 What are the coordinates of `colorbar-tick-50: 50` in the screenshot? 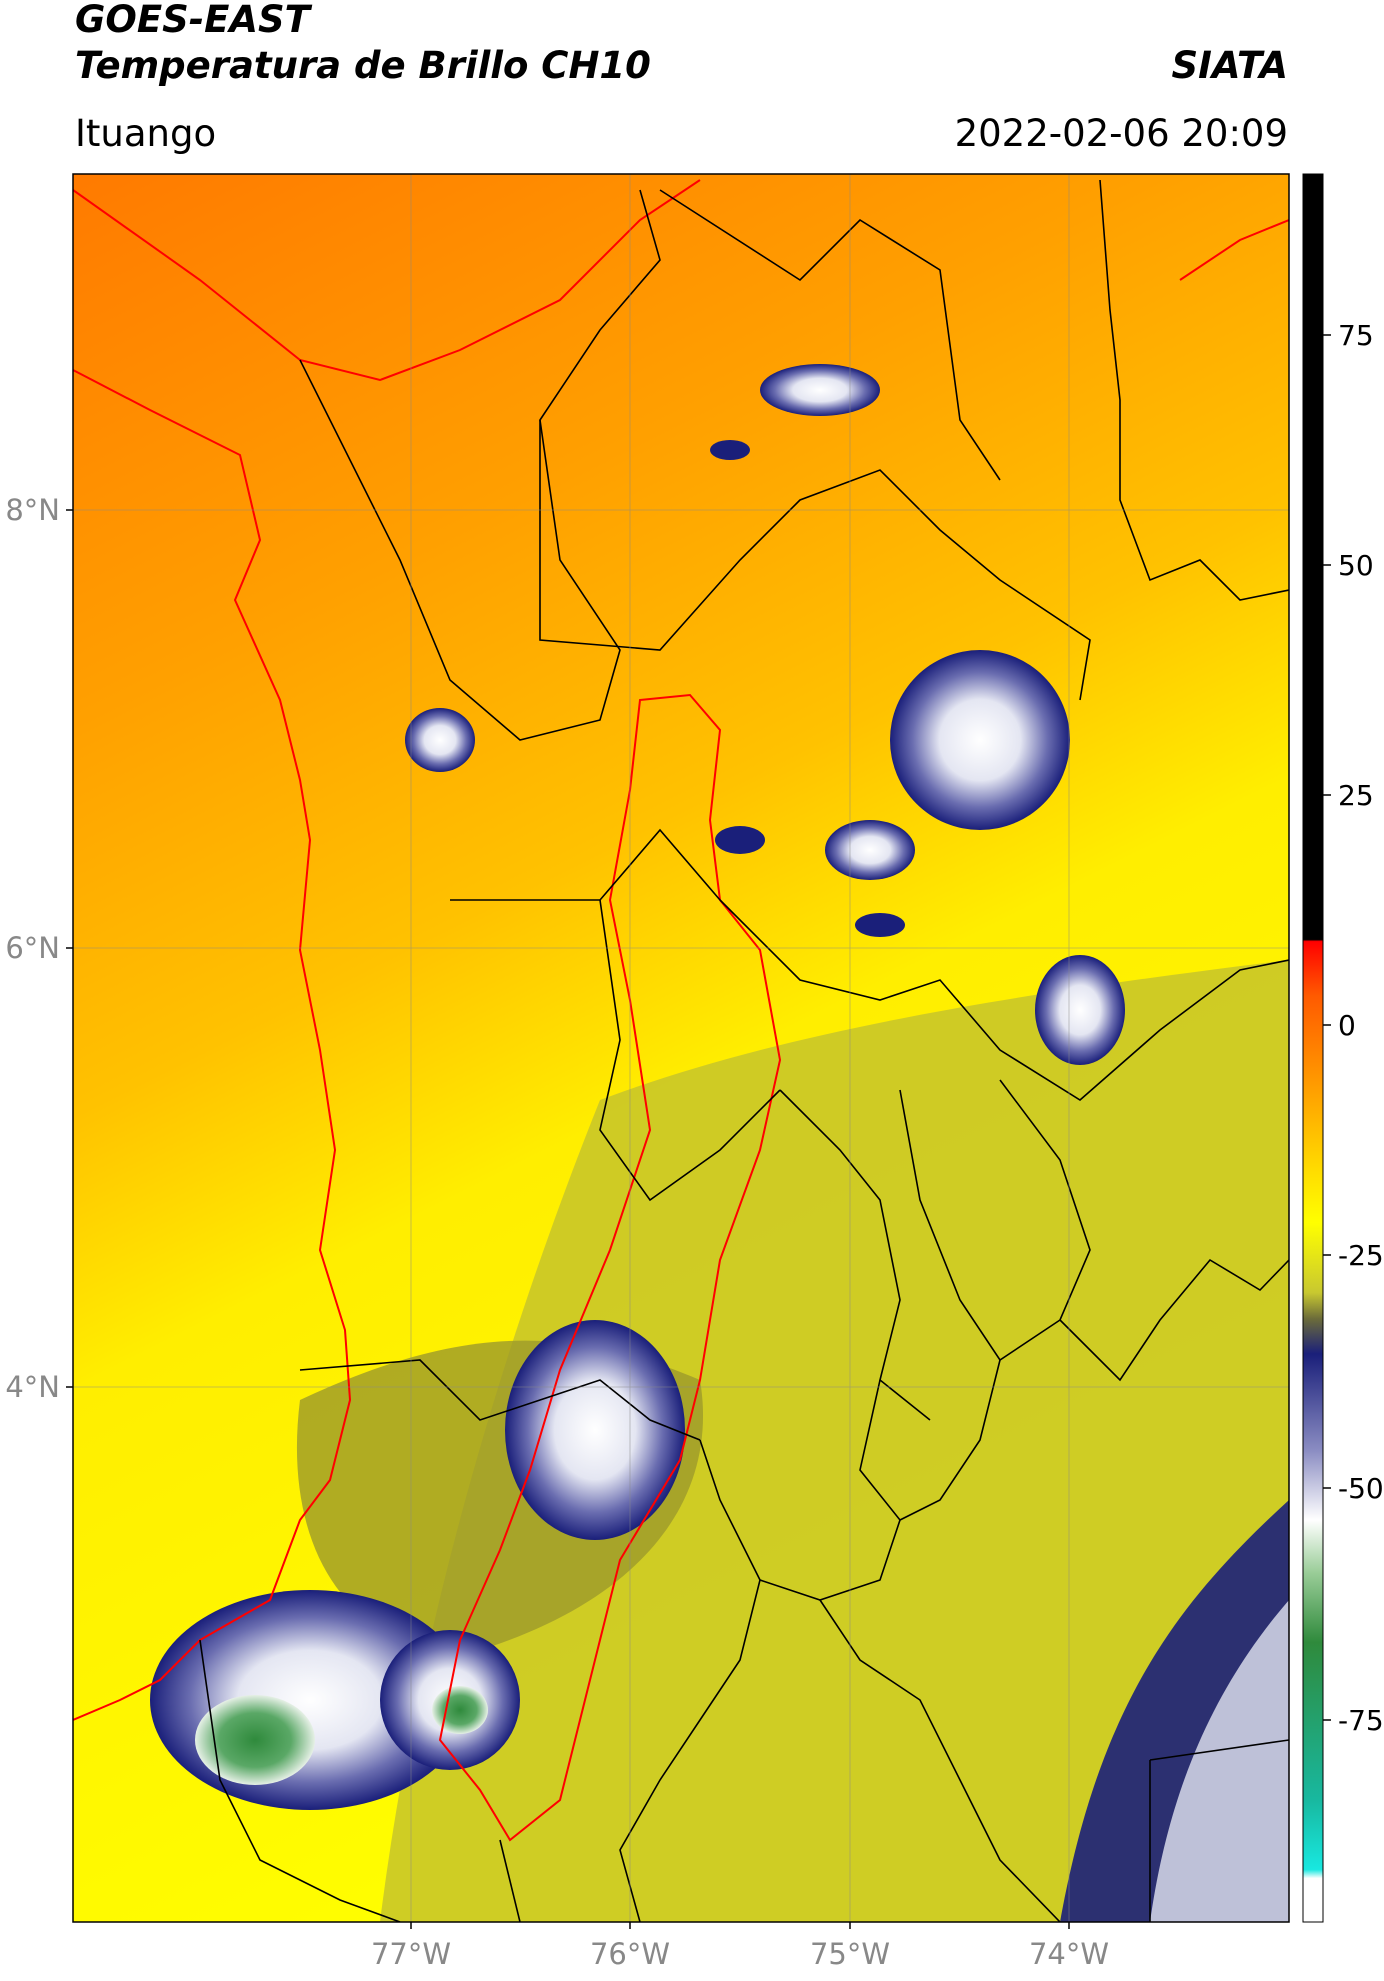 It's located at (1356, 565).